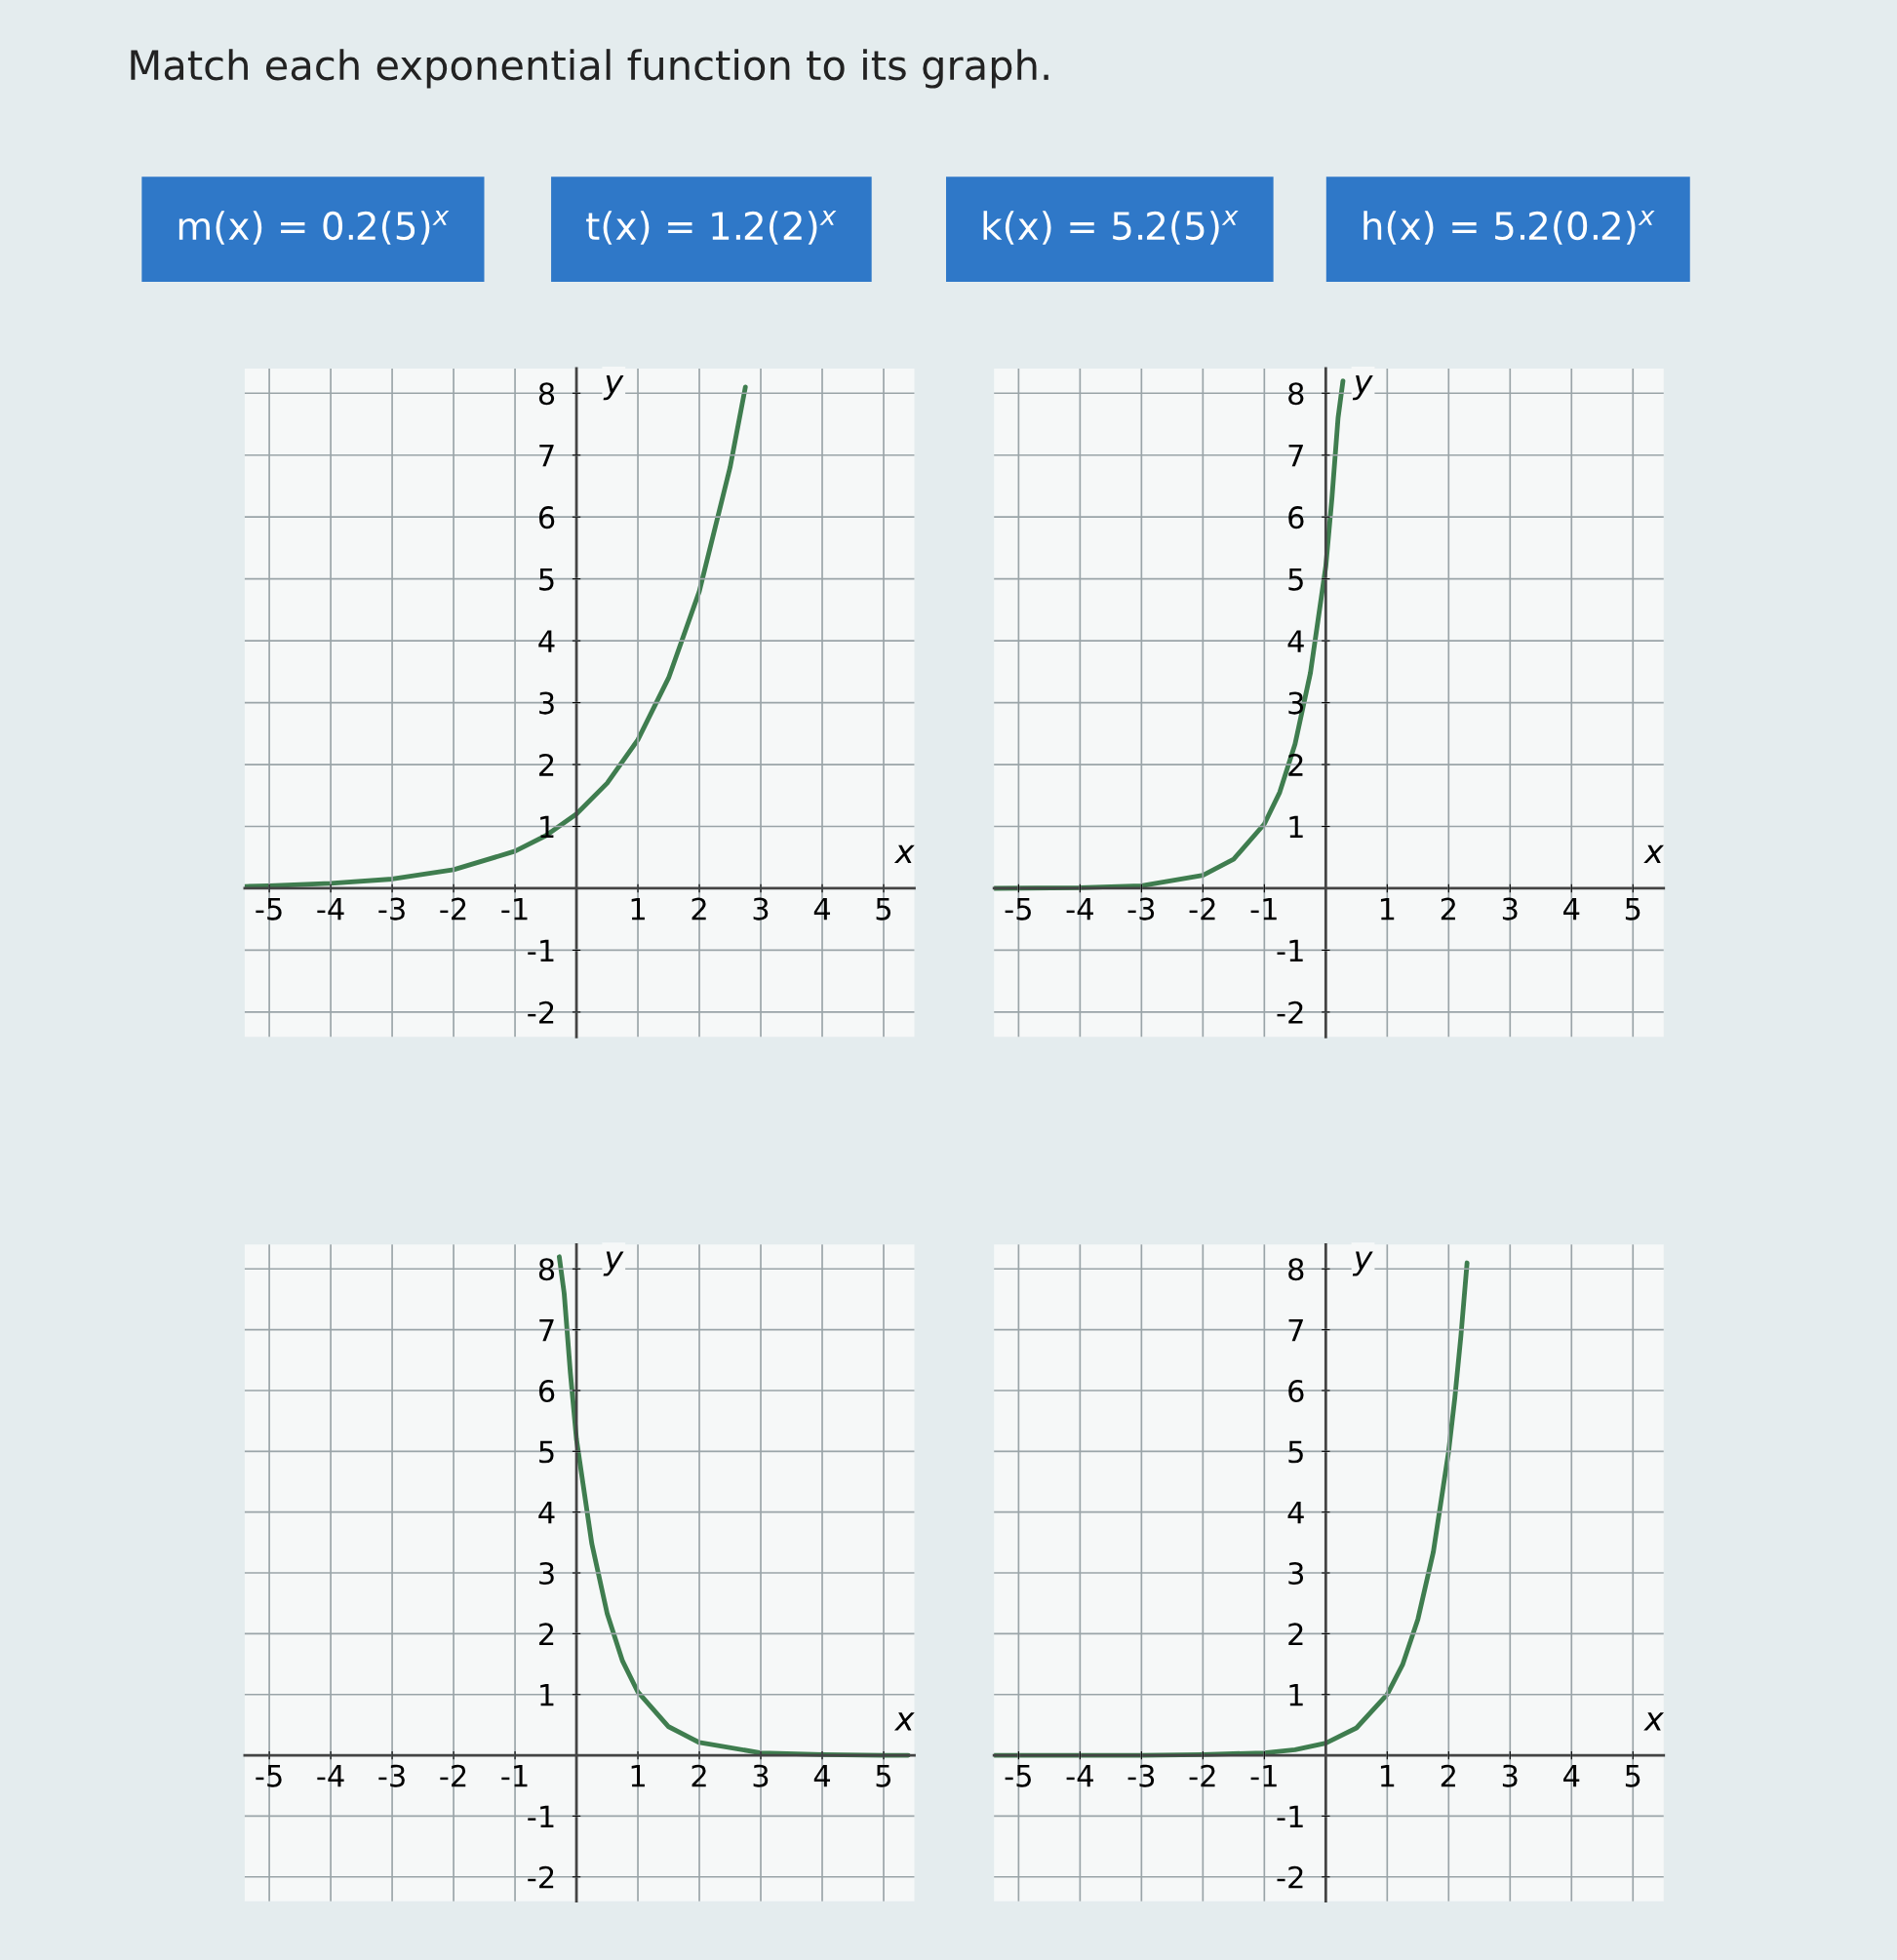 The height and width of the screenshot is (1960, 1897). Describe the element at coordinates (711, 227) in the screenshot. I see `text: t(x) = 1.2(2)$^{x}$` at that location.